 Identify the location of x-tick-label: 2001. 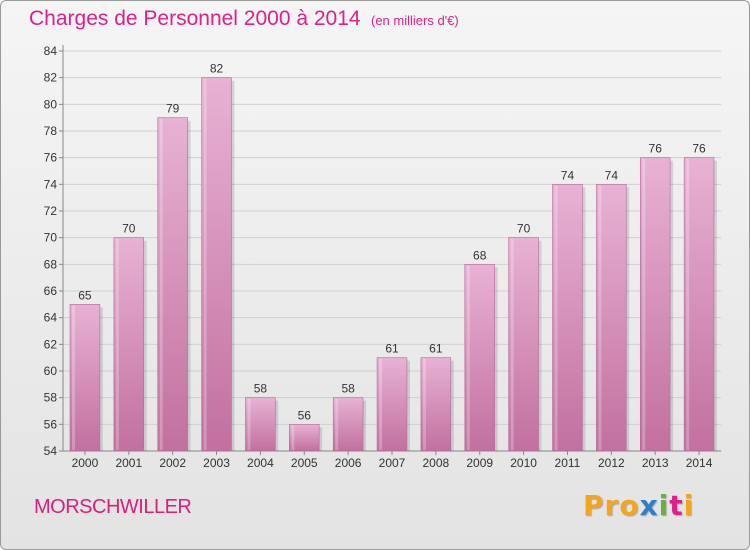
(128, 463).